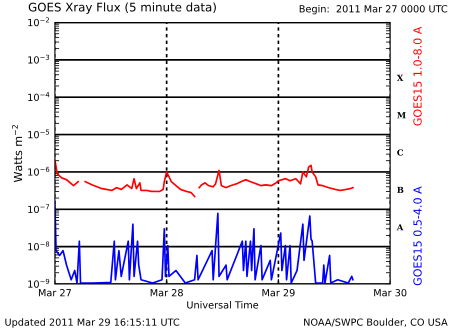 This screenshot has height=331, width=450. I want to click on y-tick-label: 10$^{−8}$, so click(39, 245).